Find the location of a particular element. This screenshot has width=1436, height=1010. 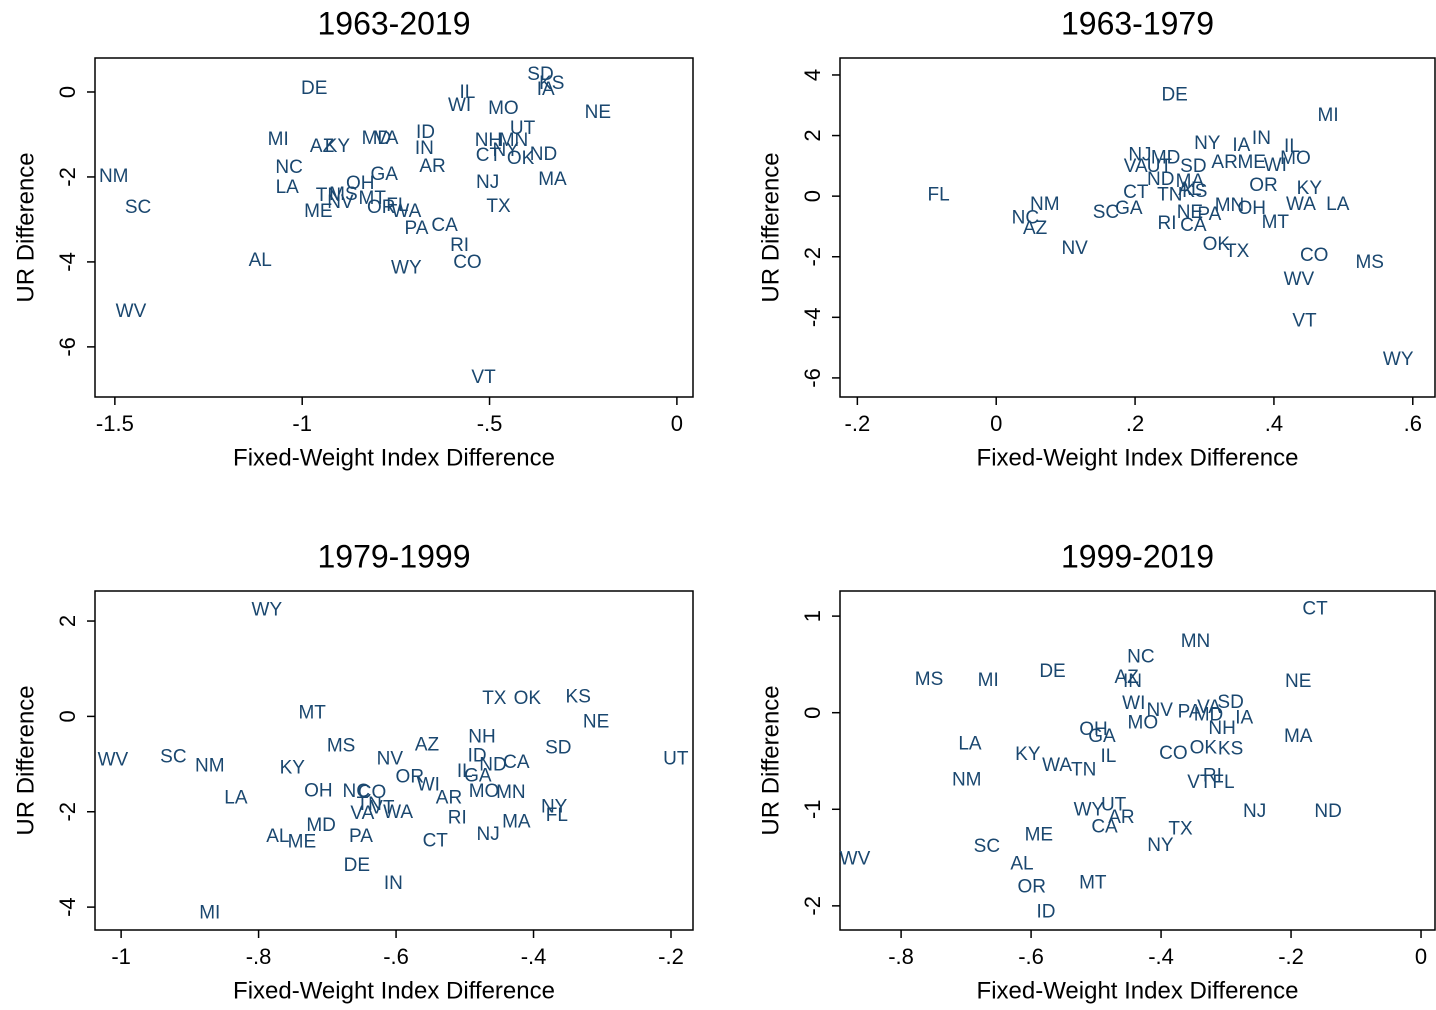

state-point: IN is located at coordinates (1132, 681).